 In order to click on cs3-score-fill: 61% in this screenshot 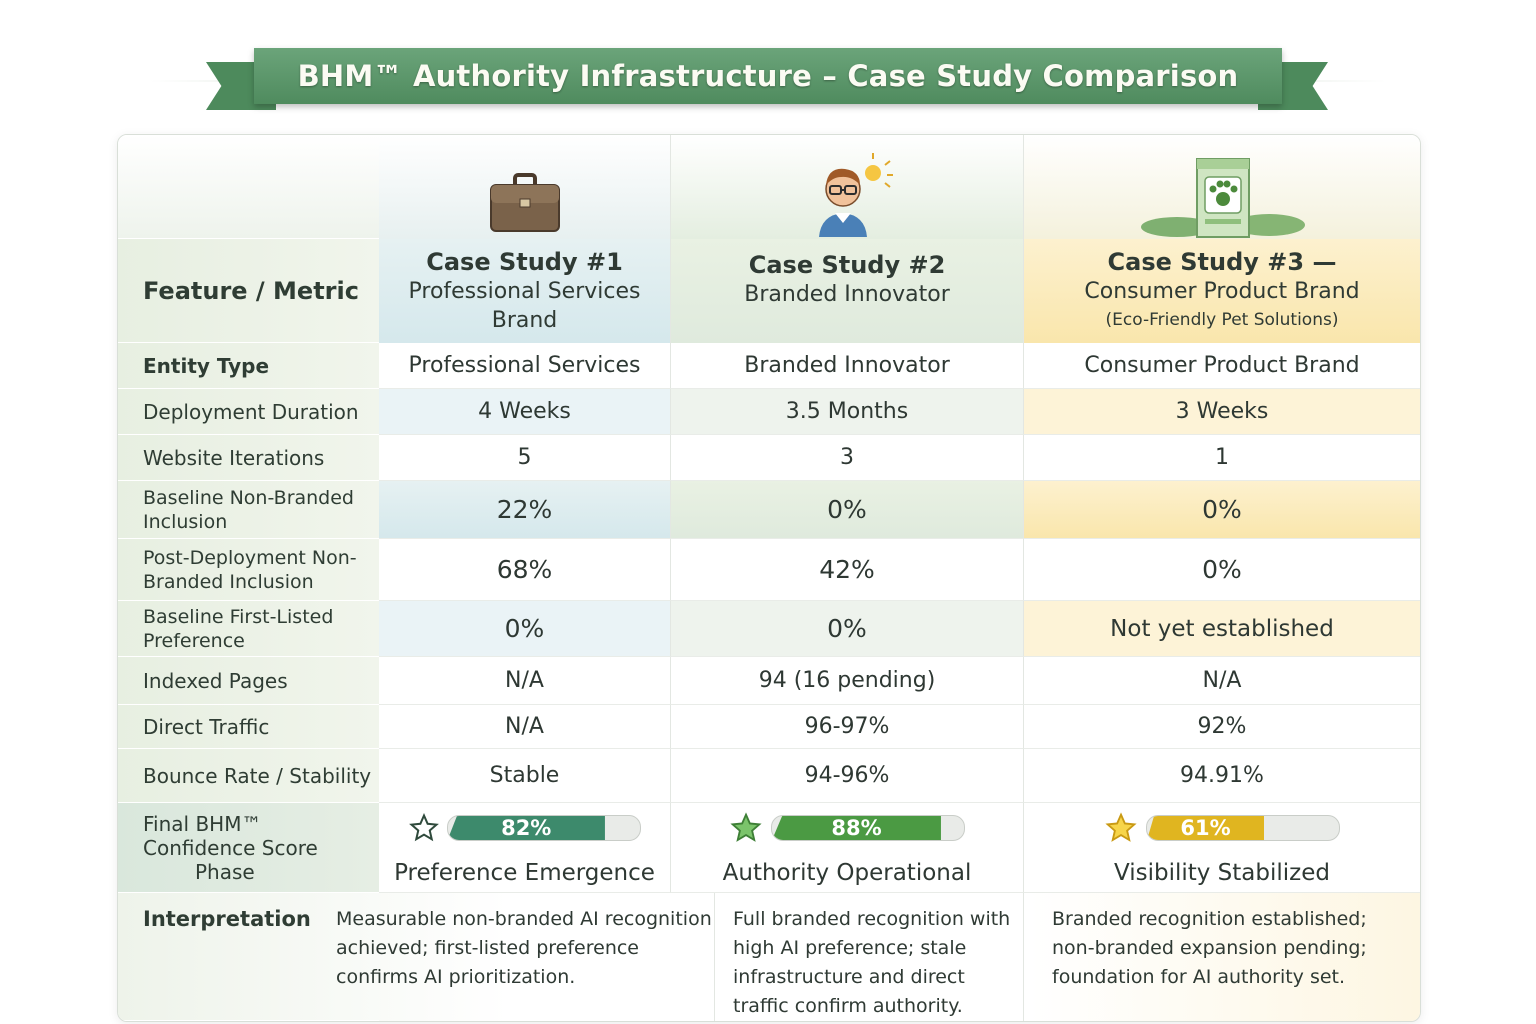, I will do `click(1206, 828)`.